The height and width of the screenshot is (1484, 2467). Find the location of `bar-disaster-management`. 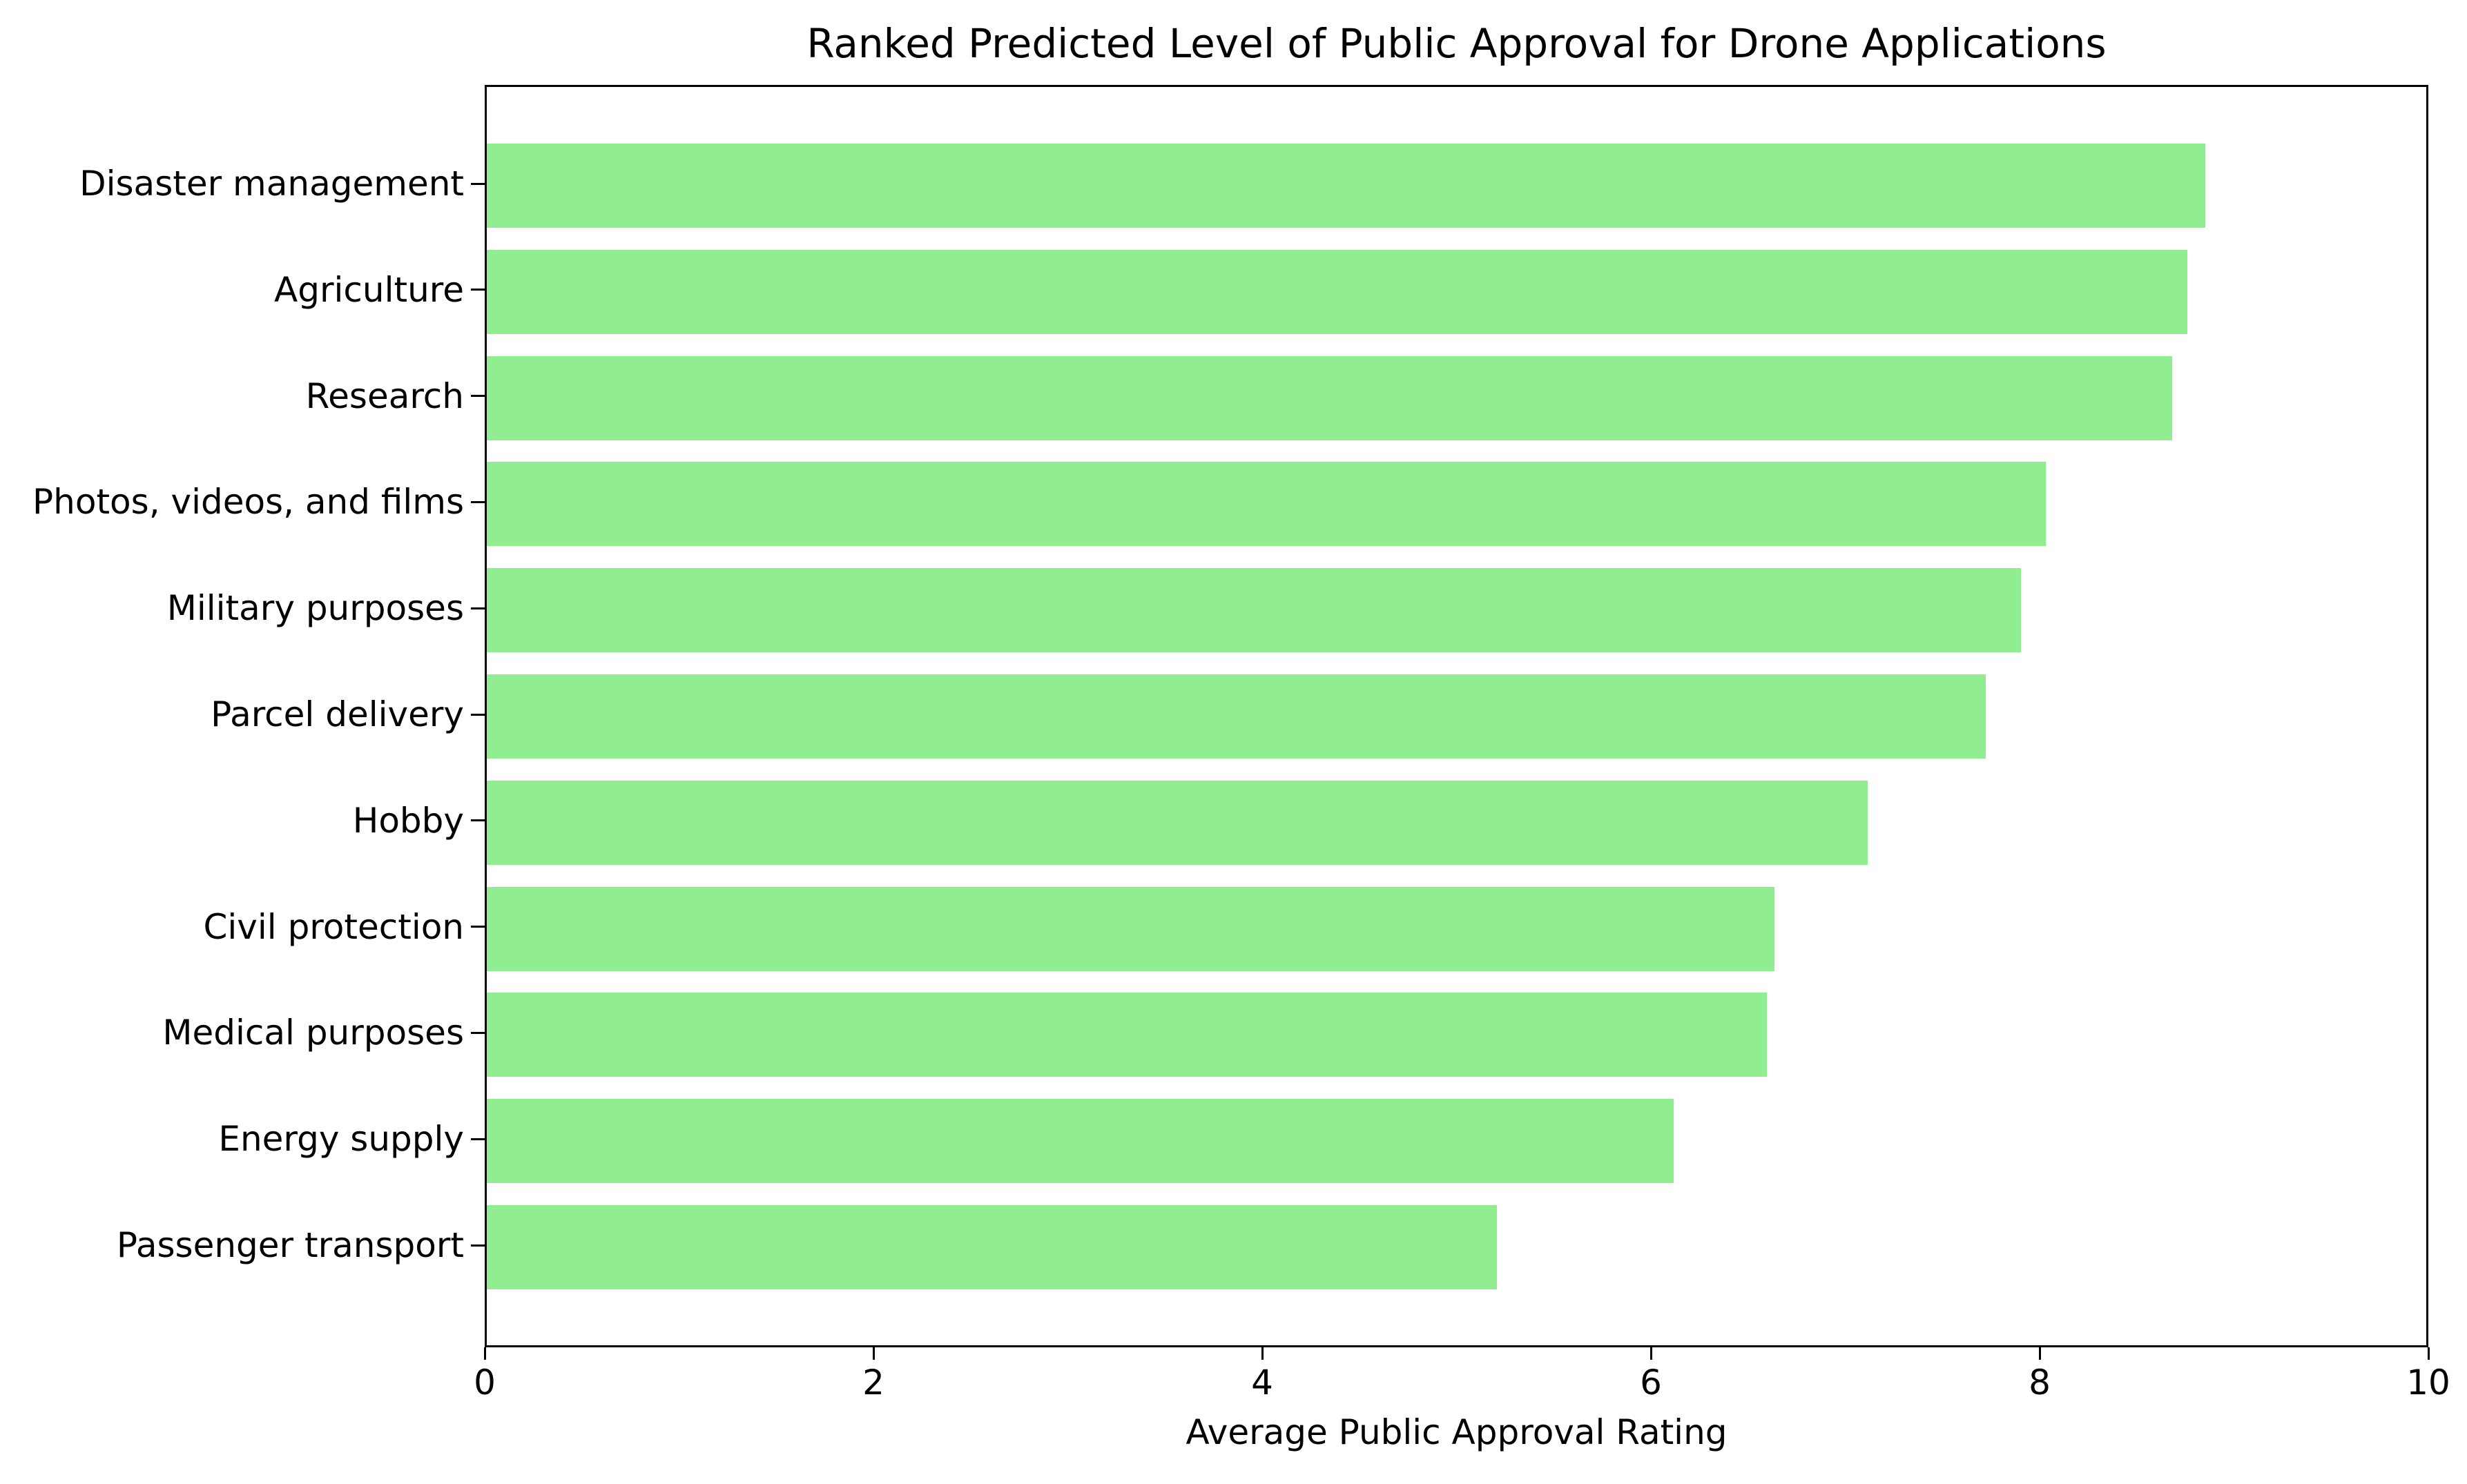

bar-disaster-management is located at coordinates (1346, 186).